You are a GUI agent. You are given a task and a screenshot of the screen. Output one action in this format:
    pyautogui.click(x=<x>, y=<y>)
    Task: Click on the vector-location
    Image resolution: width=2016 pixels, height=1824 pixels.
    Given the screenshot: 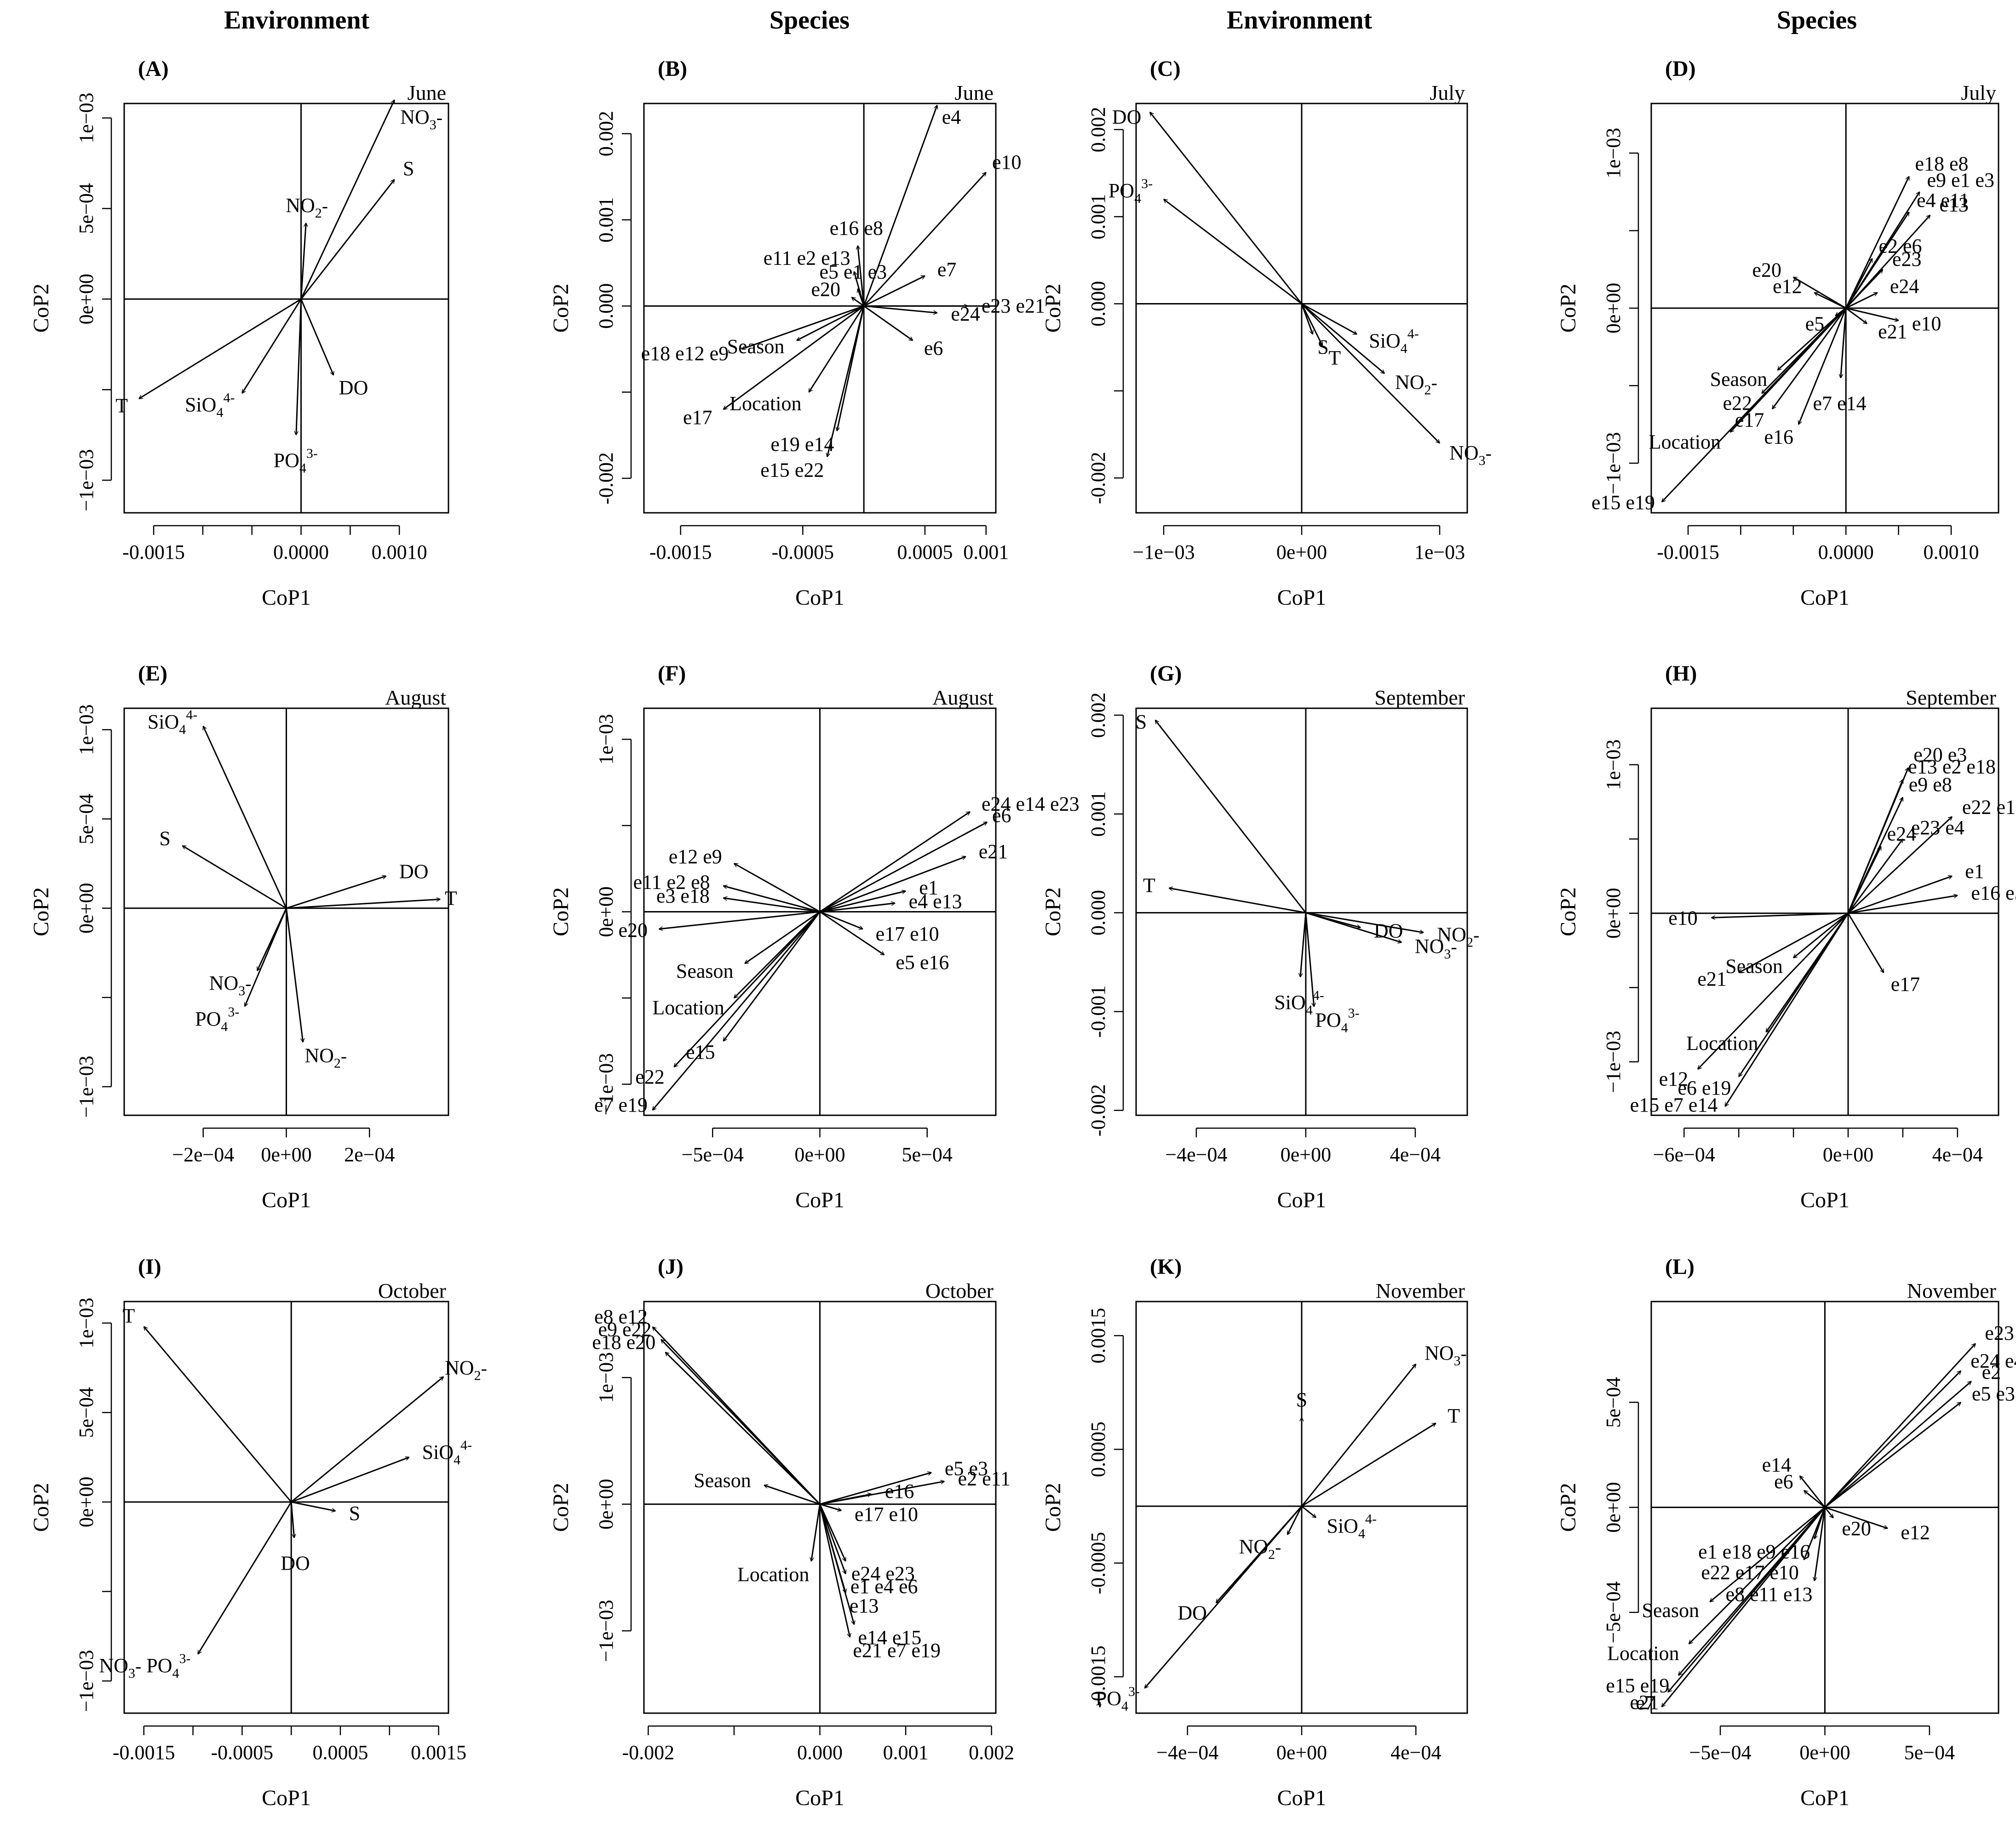 What is the action you would take?
    pyautogui.click(x=816, y=1532)
    